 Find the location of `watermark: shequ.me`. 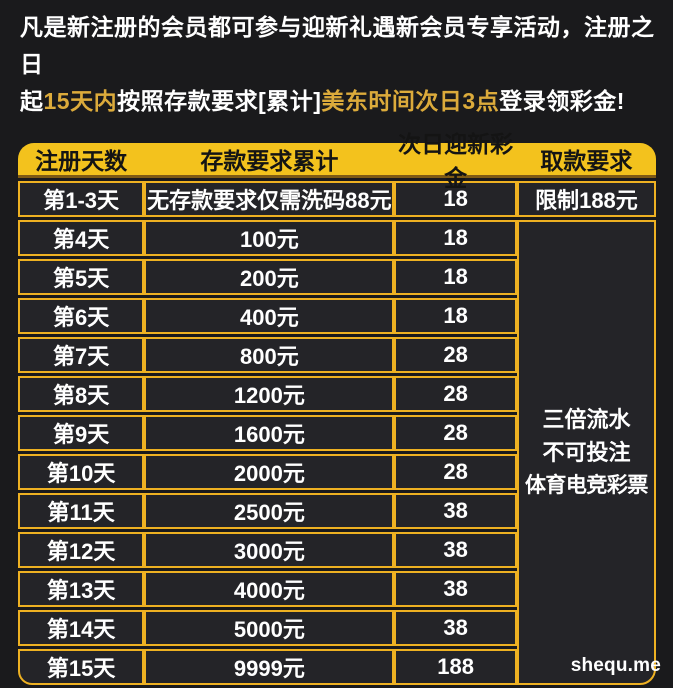

watermark: shequ.me is located at coordinates (615, 665).